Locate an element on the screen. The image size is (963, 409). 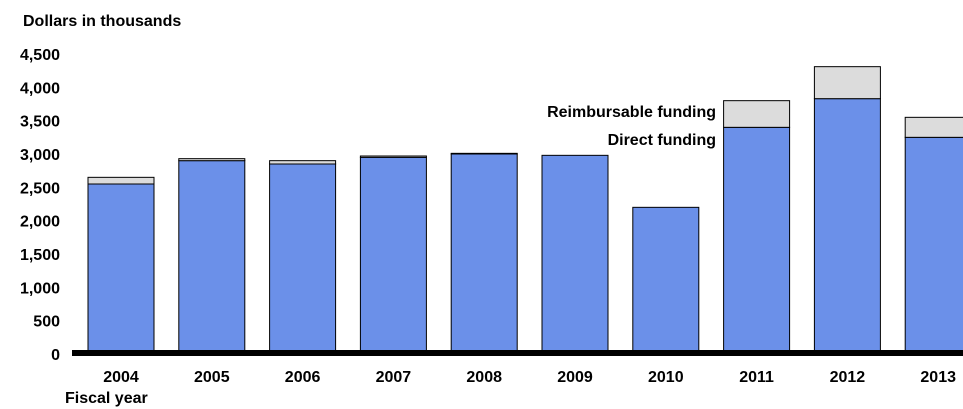
y-tick-label: 4,000 is located at coordinates (40, 88).